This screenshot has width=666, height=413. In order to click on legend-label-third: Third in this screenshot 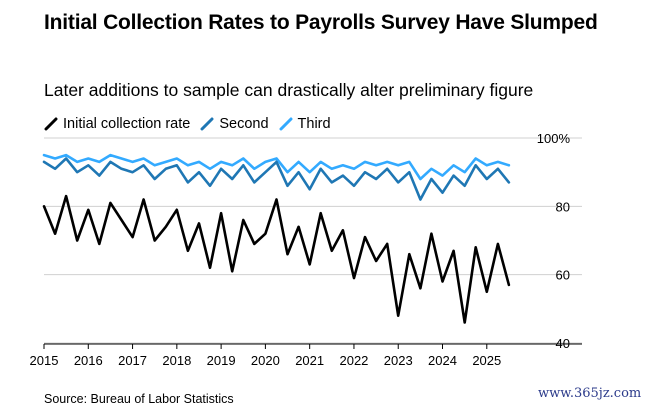, I will do `click(314, 124)`.